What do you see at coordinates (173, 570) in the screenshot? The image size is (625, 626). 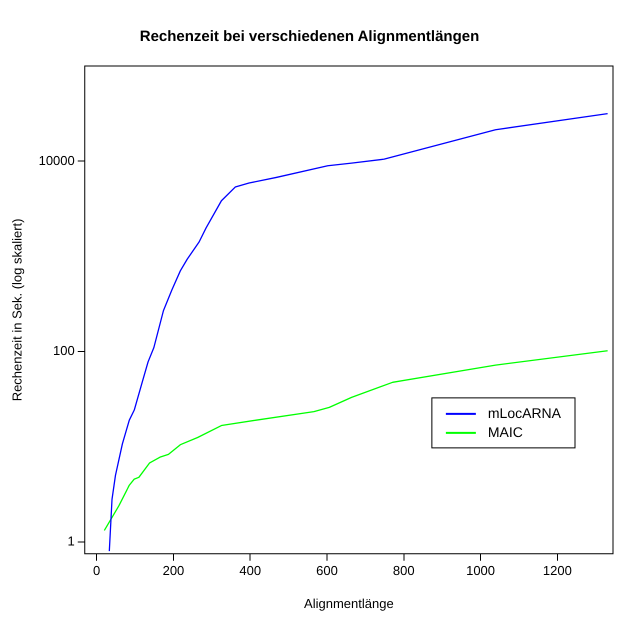 I see `x-tick-label: 200` at bounding box center [173, 570].